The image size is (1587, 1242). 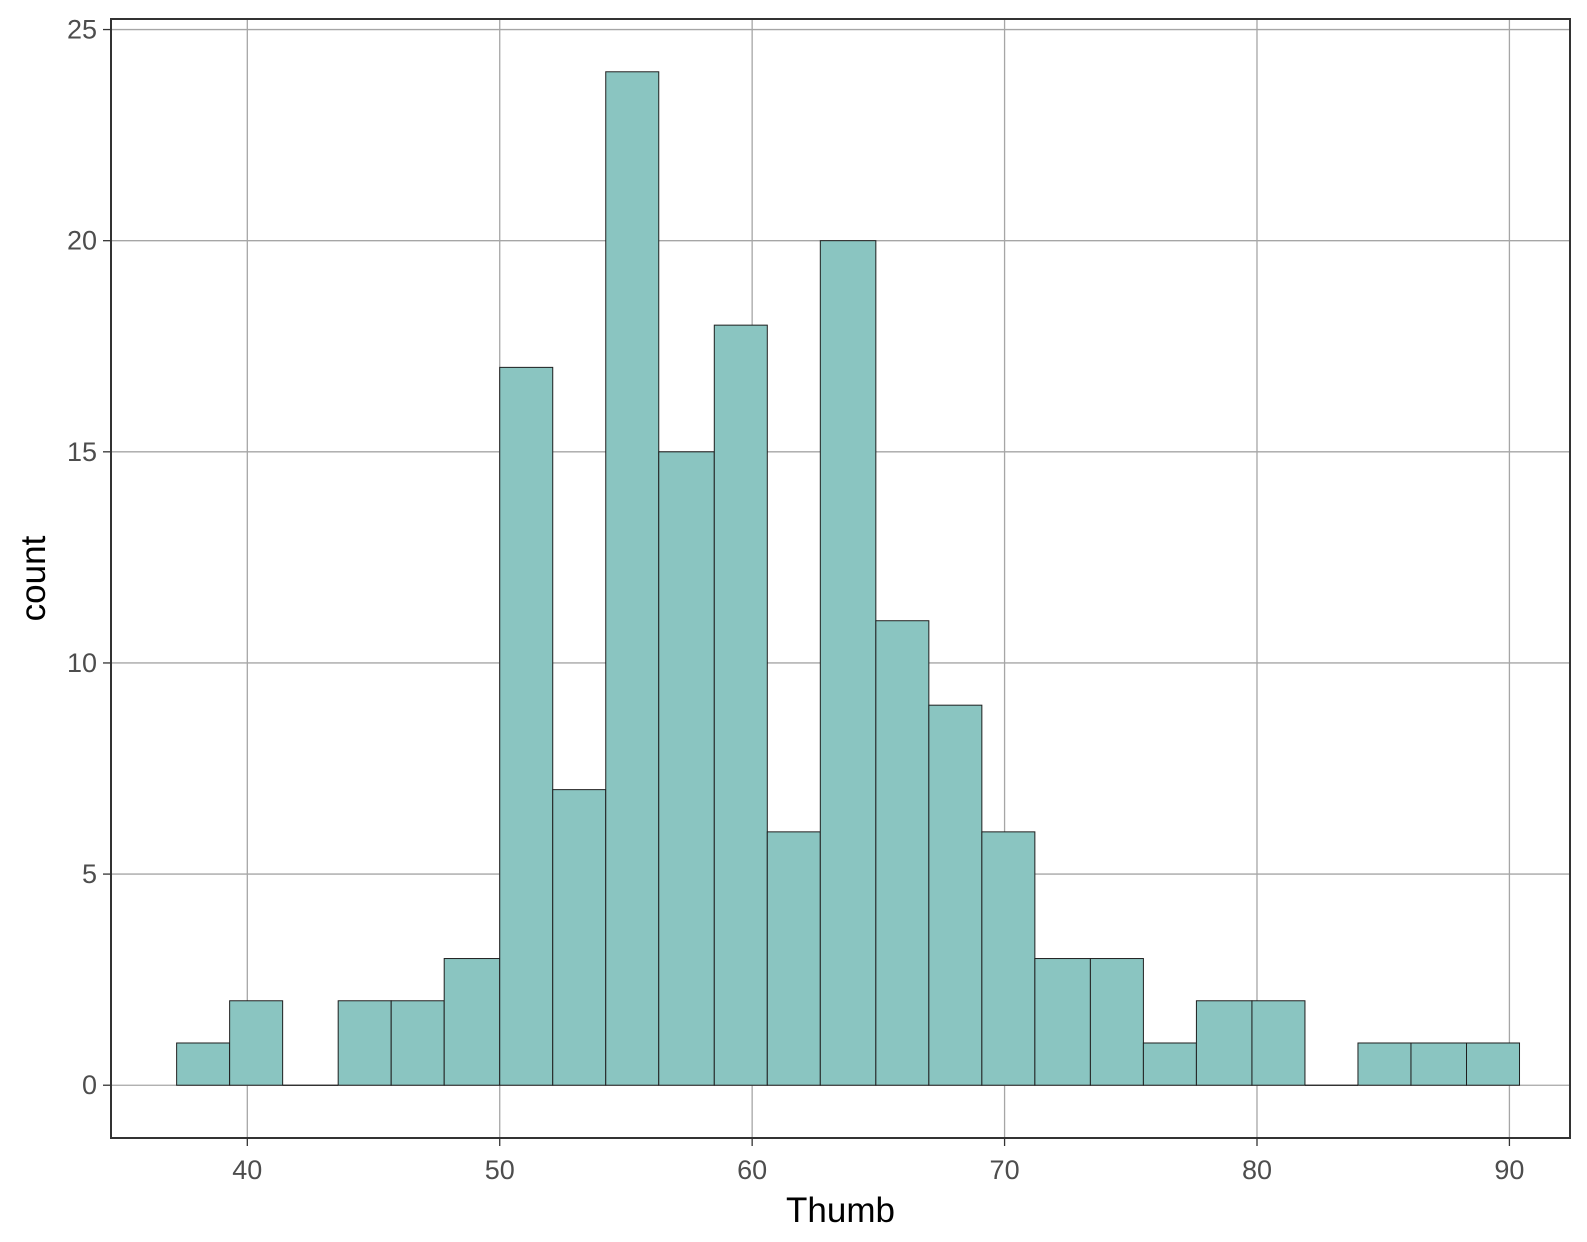 What do you see at coordinates (840, 1210) in the screenshot?
I see `x-axis-title: Thumb` at bounding box center [840, 1210].